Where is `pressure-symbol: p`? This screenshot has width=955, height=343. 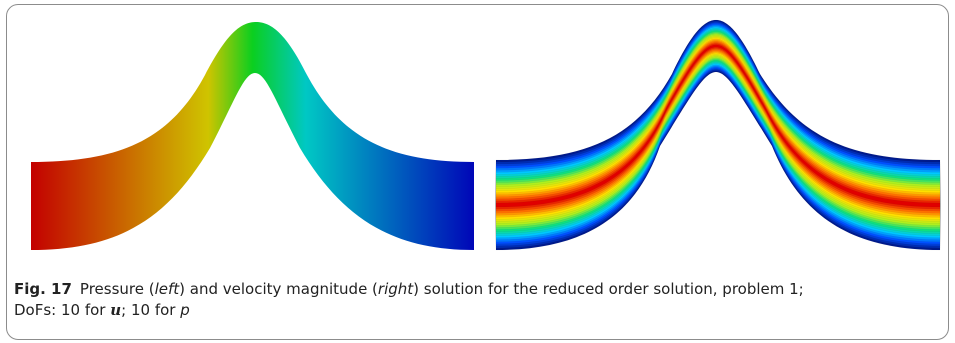
pressure-symbol: p is located at coordinates (185, 310).